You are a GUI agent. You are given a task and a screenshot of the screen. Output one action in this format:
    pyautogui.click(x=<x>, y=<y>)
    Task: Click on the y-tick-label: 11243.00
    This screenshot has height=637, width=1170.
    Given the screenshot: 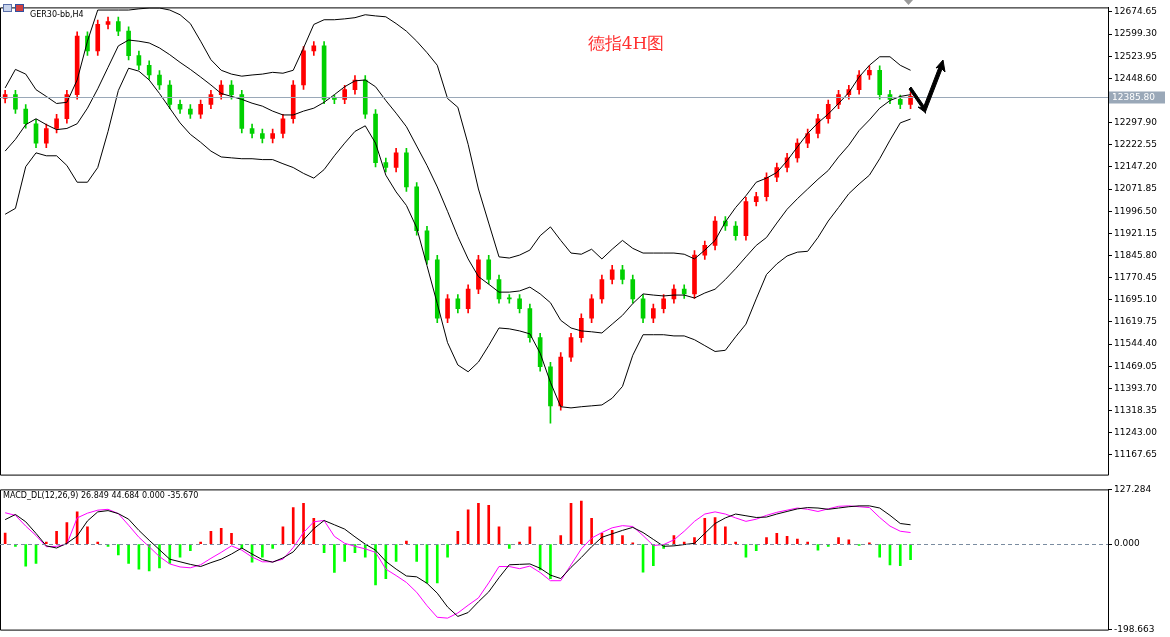 What is the action you would take?
    pyautogui.click(x=1136, y=431)
    